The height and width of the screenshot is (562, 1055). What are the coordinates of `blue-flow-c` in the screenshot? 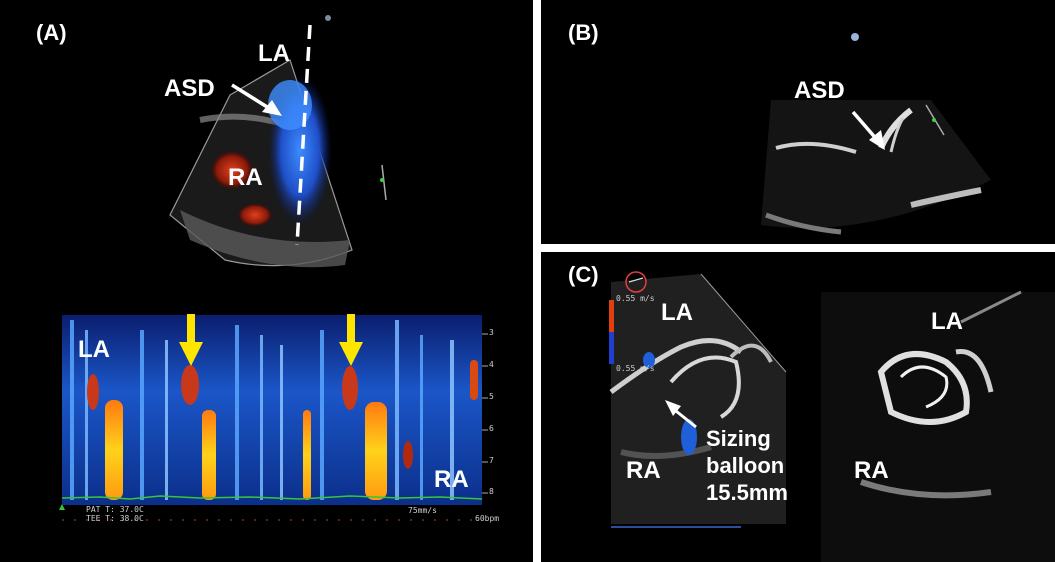 It's located at (689, 437).